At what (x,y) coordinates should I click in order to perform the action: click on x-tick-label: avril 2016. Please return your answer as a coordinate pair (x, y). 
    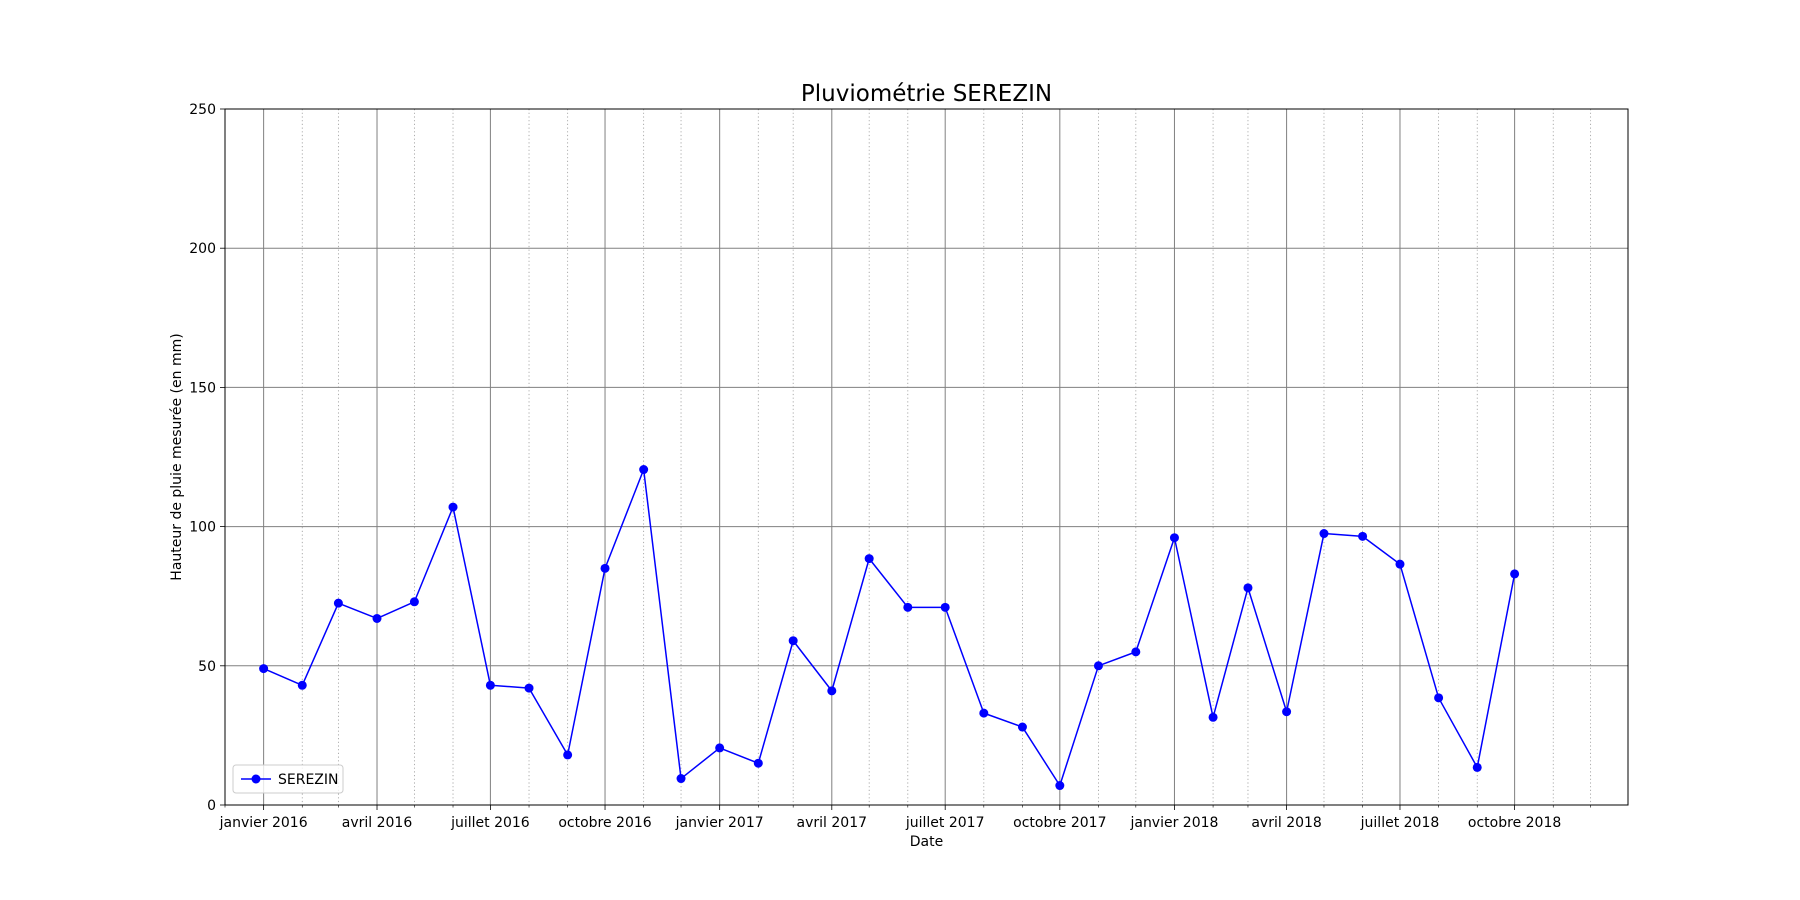
    Looking at the image, I should click on (377, 823).